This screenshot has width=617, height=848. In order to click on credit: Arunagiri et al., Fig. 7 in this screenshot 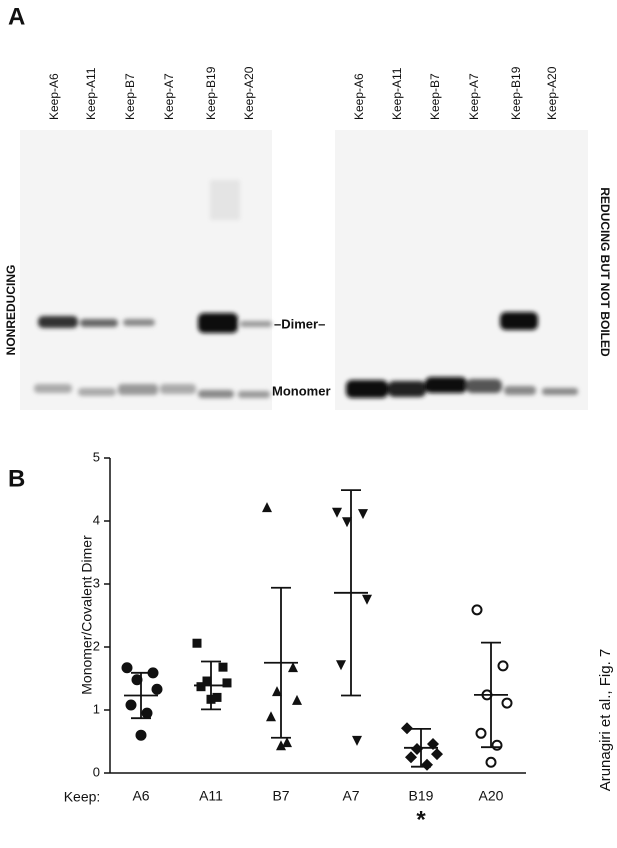, I will do `click(605, 720)`.